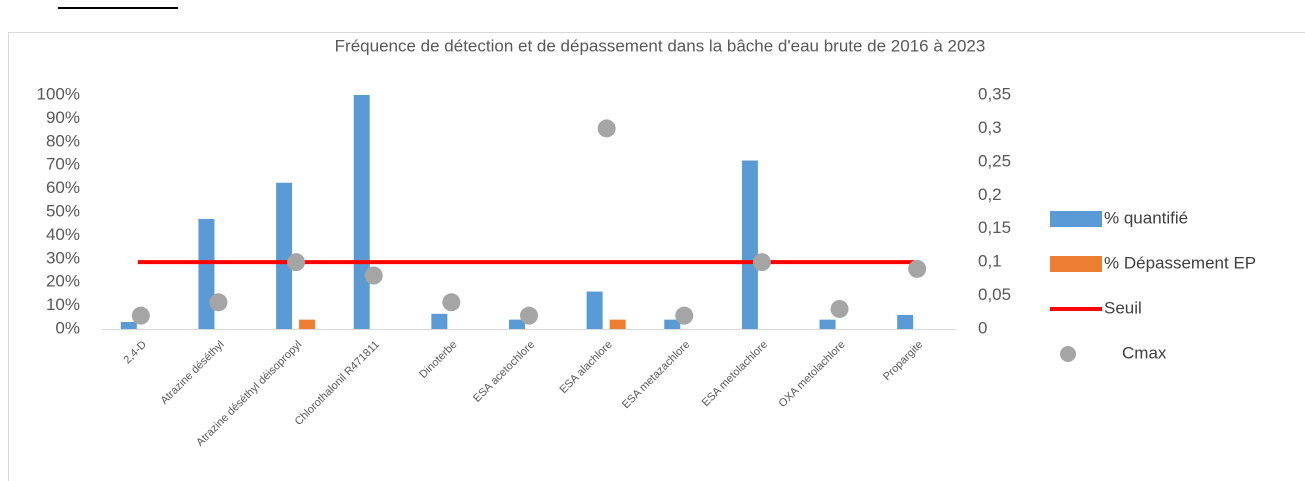  I want to click on y2-tick-label: 0,35, so click(994, 93).